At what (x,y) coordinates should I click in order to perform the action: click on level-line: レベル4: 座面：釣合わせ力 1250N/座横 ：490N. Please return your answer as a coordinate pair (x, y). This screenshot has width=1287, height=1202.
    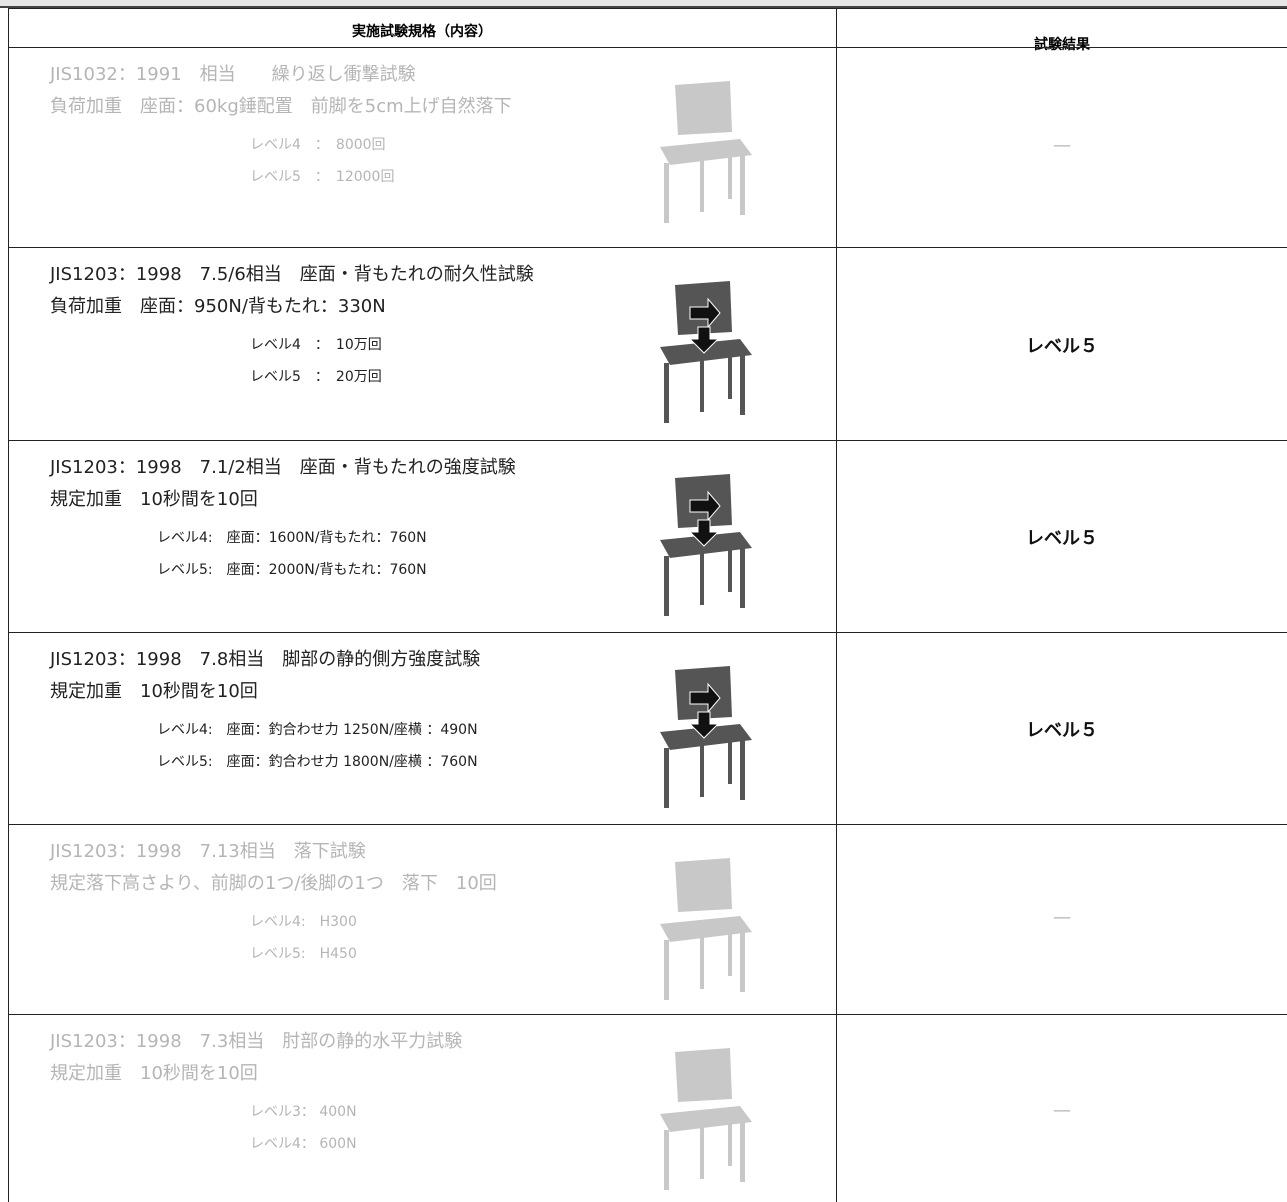
    Looking at the image, I should click on (317, 730).